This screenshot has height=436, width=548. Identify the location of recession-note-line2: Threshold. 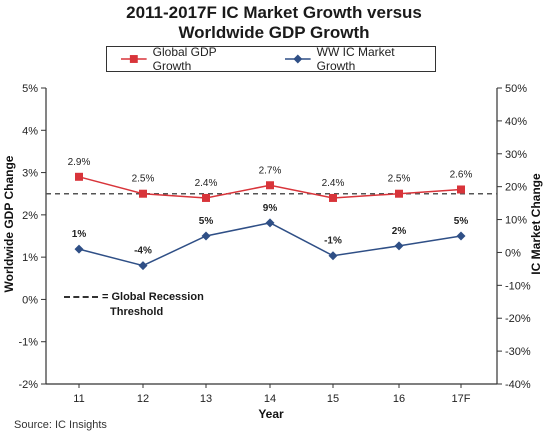
(137, 312).